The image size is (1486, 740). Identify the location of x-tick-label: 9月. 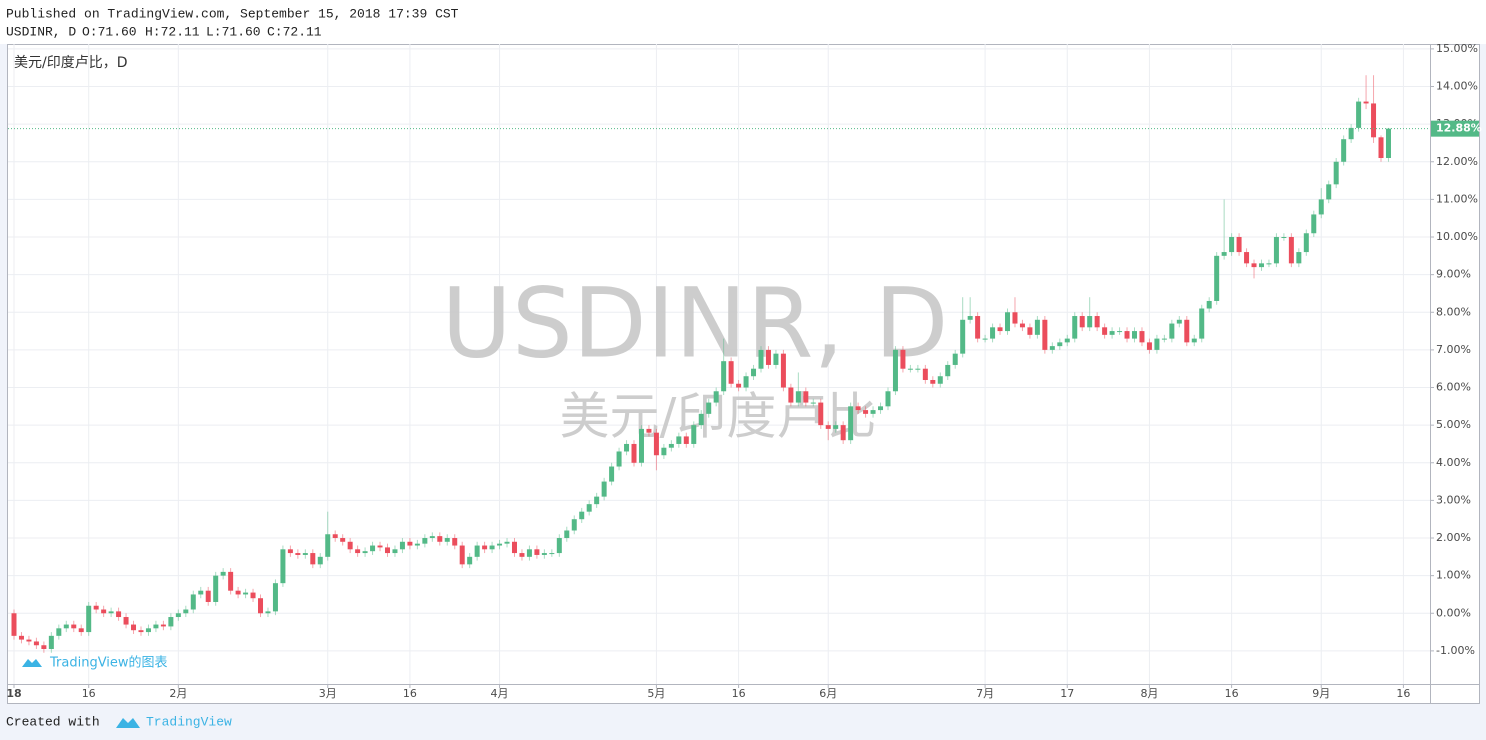
(1321, 693).